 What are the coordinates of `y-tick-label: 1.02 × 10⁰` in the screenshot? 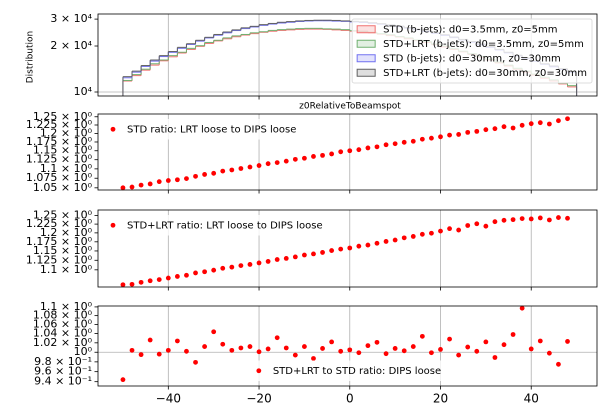 It's located at (63, 342).